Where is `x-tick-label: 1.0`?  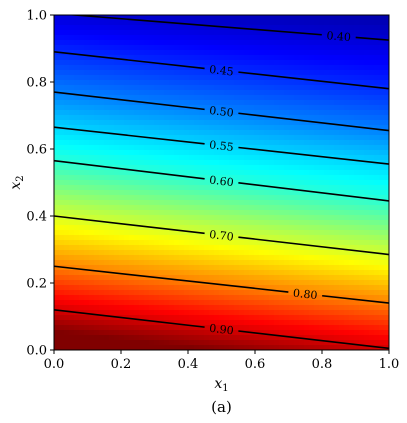 x-tick-label: 1.0 is located at coordinates (389, 364).